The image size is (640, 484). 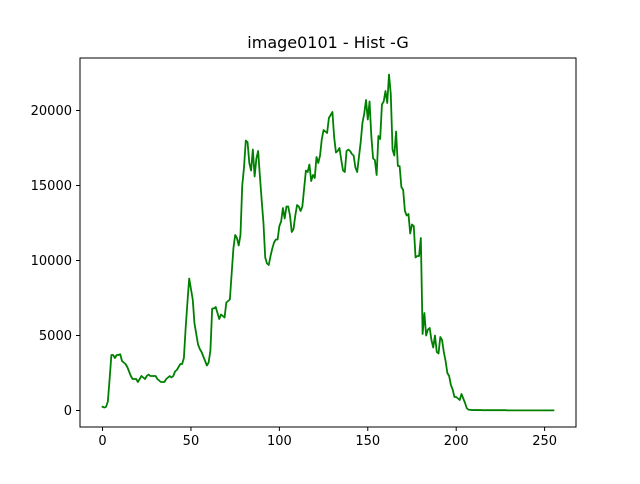 I want to click on chart-title: image0101 - Hist -G, so click(x=327, y=42).